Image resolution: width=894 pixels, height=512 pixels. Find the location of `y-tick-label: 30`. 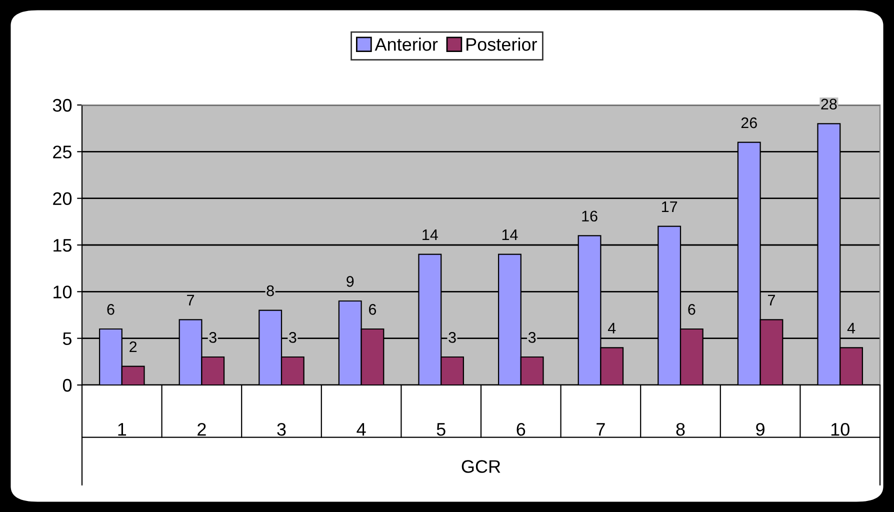

y-tick-label: 30 is located at coordinates (62, 105).